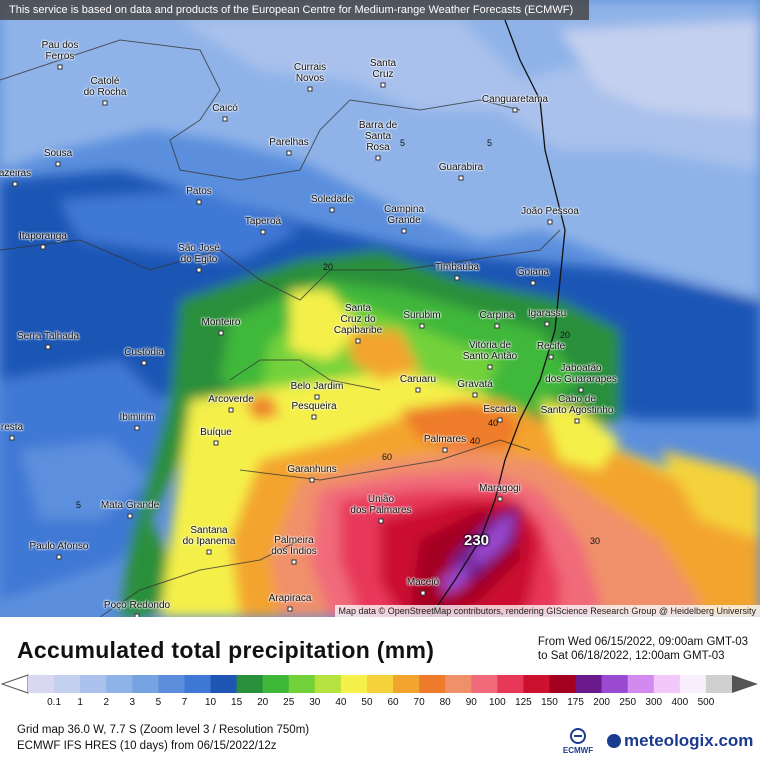 The image size is (760, 760). I want to click on time-range-from: From Wed 06/15/2022, 09:00am GMT-03, so click(642, 642).